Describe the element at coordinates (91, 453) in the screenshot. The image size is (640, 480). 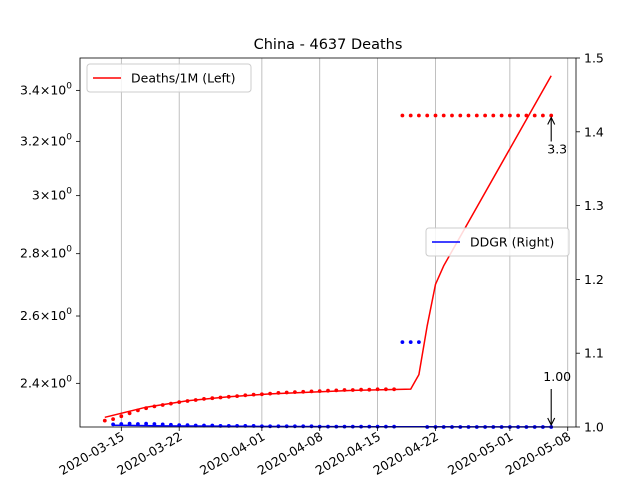
I see `x-tick-label: 2020-03-15` at that location.